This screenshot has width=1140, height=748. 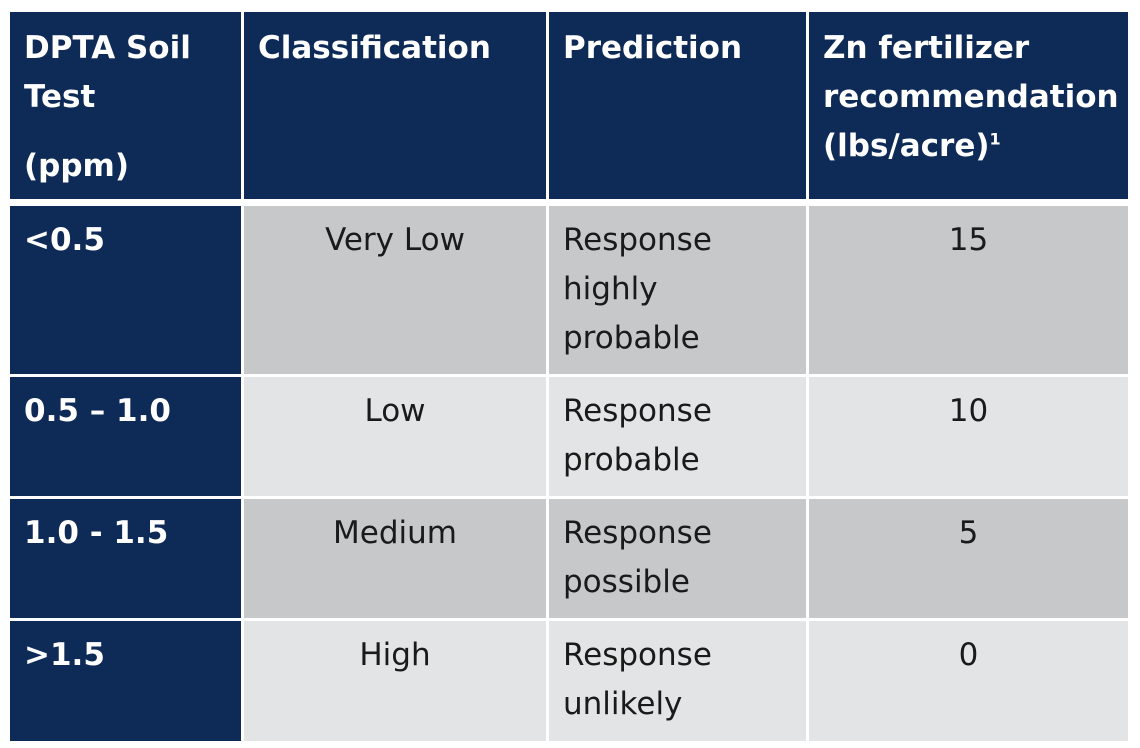 What do you see at coordinates (968, 681) in the screenshot?
I see `row-4-zn: 0` at bounding box center [968, 681].